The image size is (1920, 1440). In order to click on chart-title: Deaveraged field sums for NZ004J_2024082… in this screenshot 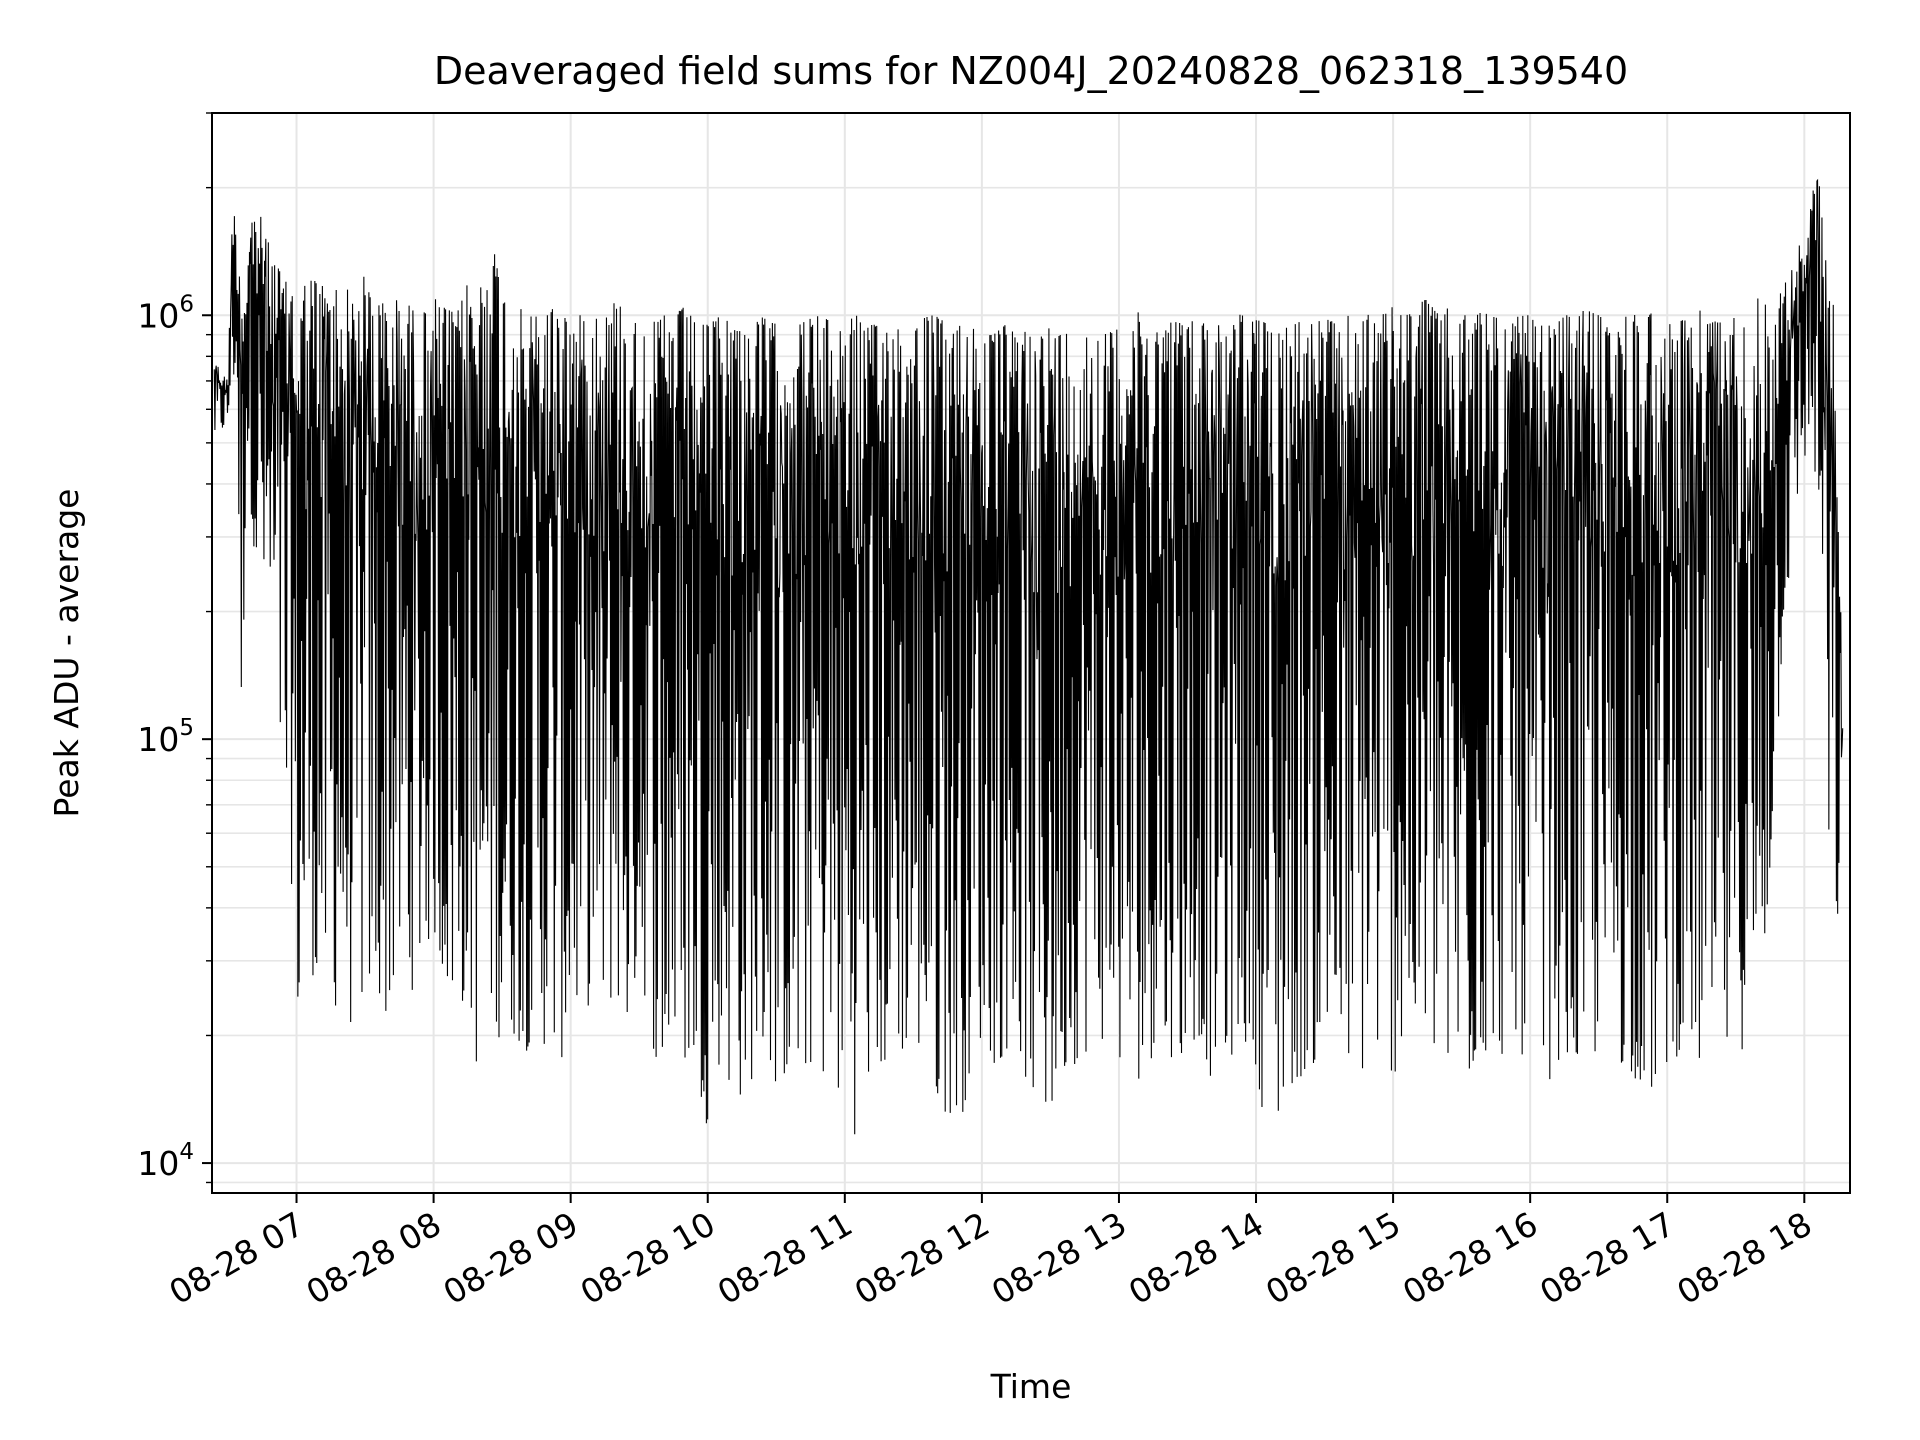, I will do `click(1031, 71)`.